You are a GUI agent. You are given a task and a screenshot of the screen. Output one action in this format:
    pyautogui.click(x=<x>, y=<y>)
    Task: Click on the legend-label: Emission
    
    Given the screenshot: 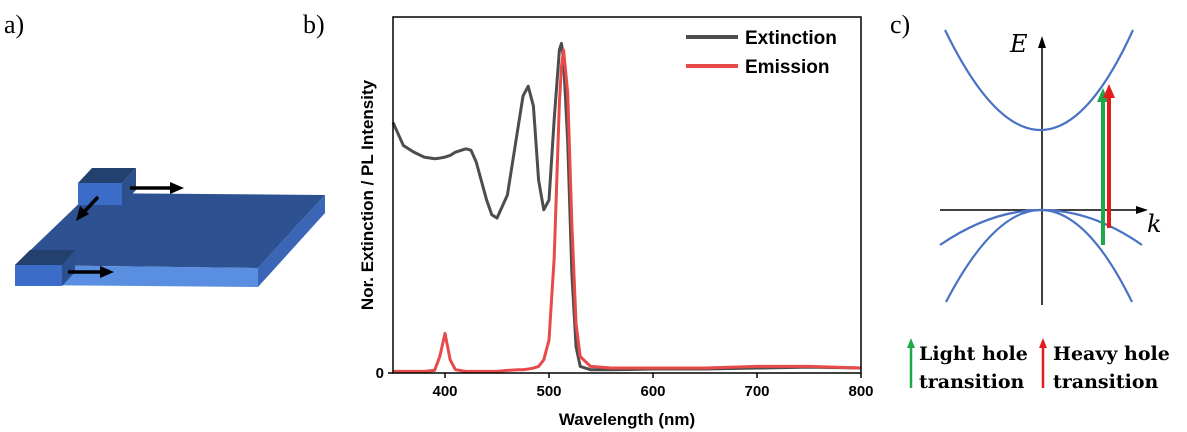 What is the action you would take?
    pyautogui.click(x=787, y=67)
    